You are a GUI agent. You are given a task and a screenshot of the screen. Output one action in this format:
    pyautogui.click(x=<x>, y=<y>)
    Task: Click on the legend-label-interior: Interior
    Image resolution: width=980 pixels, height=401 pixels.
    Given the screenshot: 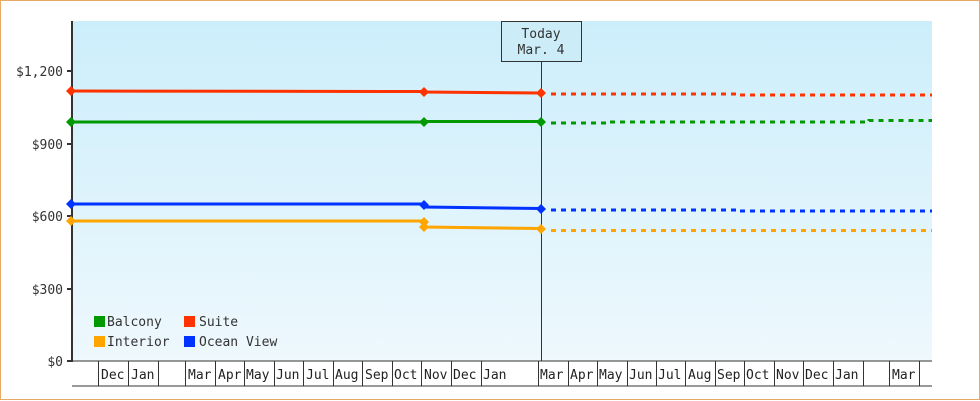 What is the action you would take?
    pyautogui.click(x=138, y=342)
    